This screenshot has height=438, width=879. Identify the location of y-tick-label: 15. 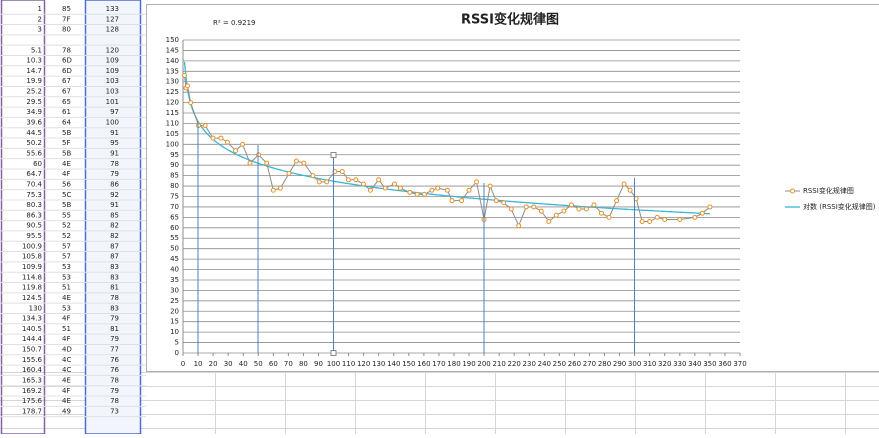
(174, 322).